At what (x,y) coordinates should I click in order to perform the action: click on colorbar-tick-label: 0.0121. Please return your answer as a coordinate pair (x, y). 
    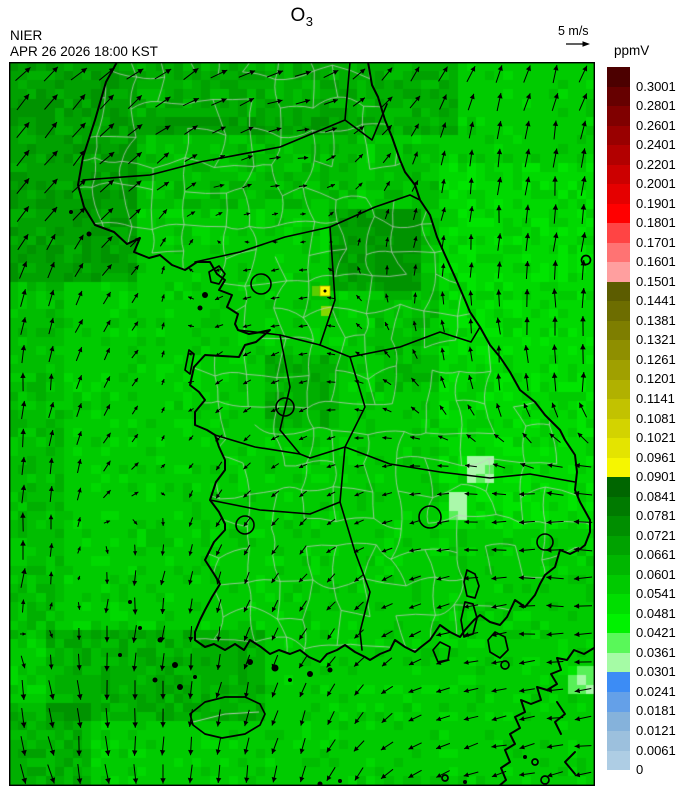
    Looking at the image, I should click on (656, 730).